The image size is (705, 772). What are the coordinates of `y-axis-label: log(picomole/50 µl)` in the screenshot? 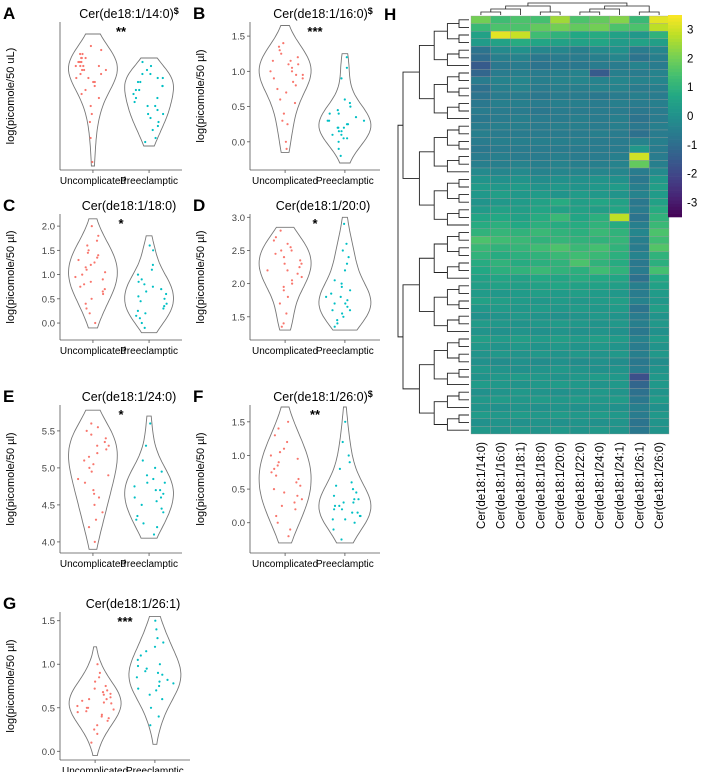 It's located at (201, 478).